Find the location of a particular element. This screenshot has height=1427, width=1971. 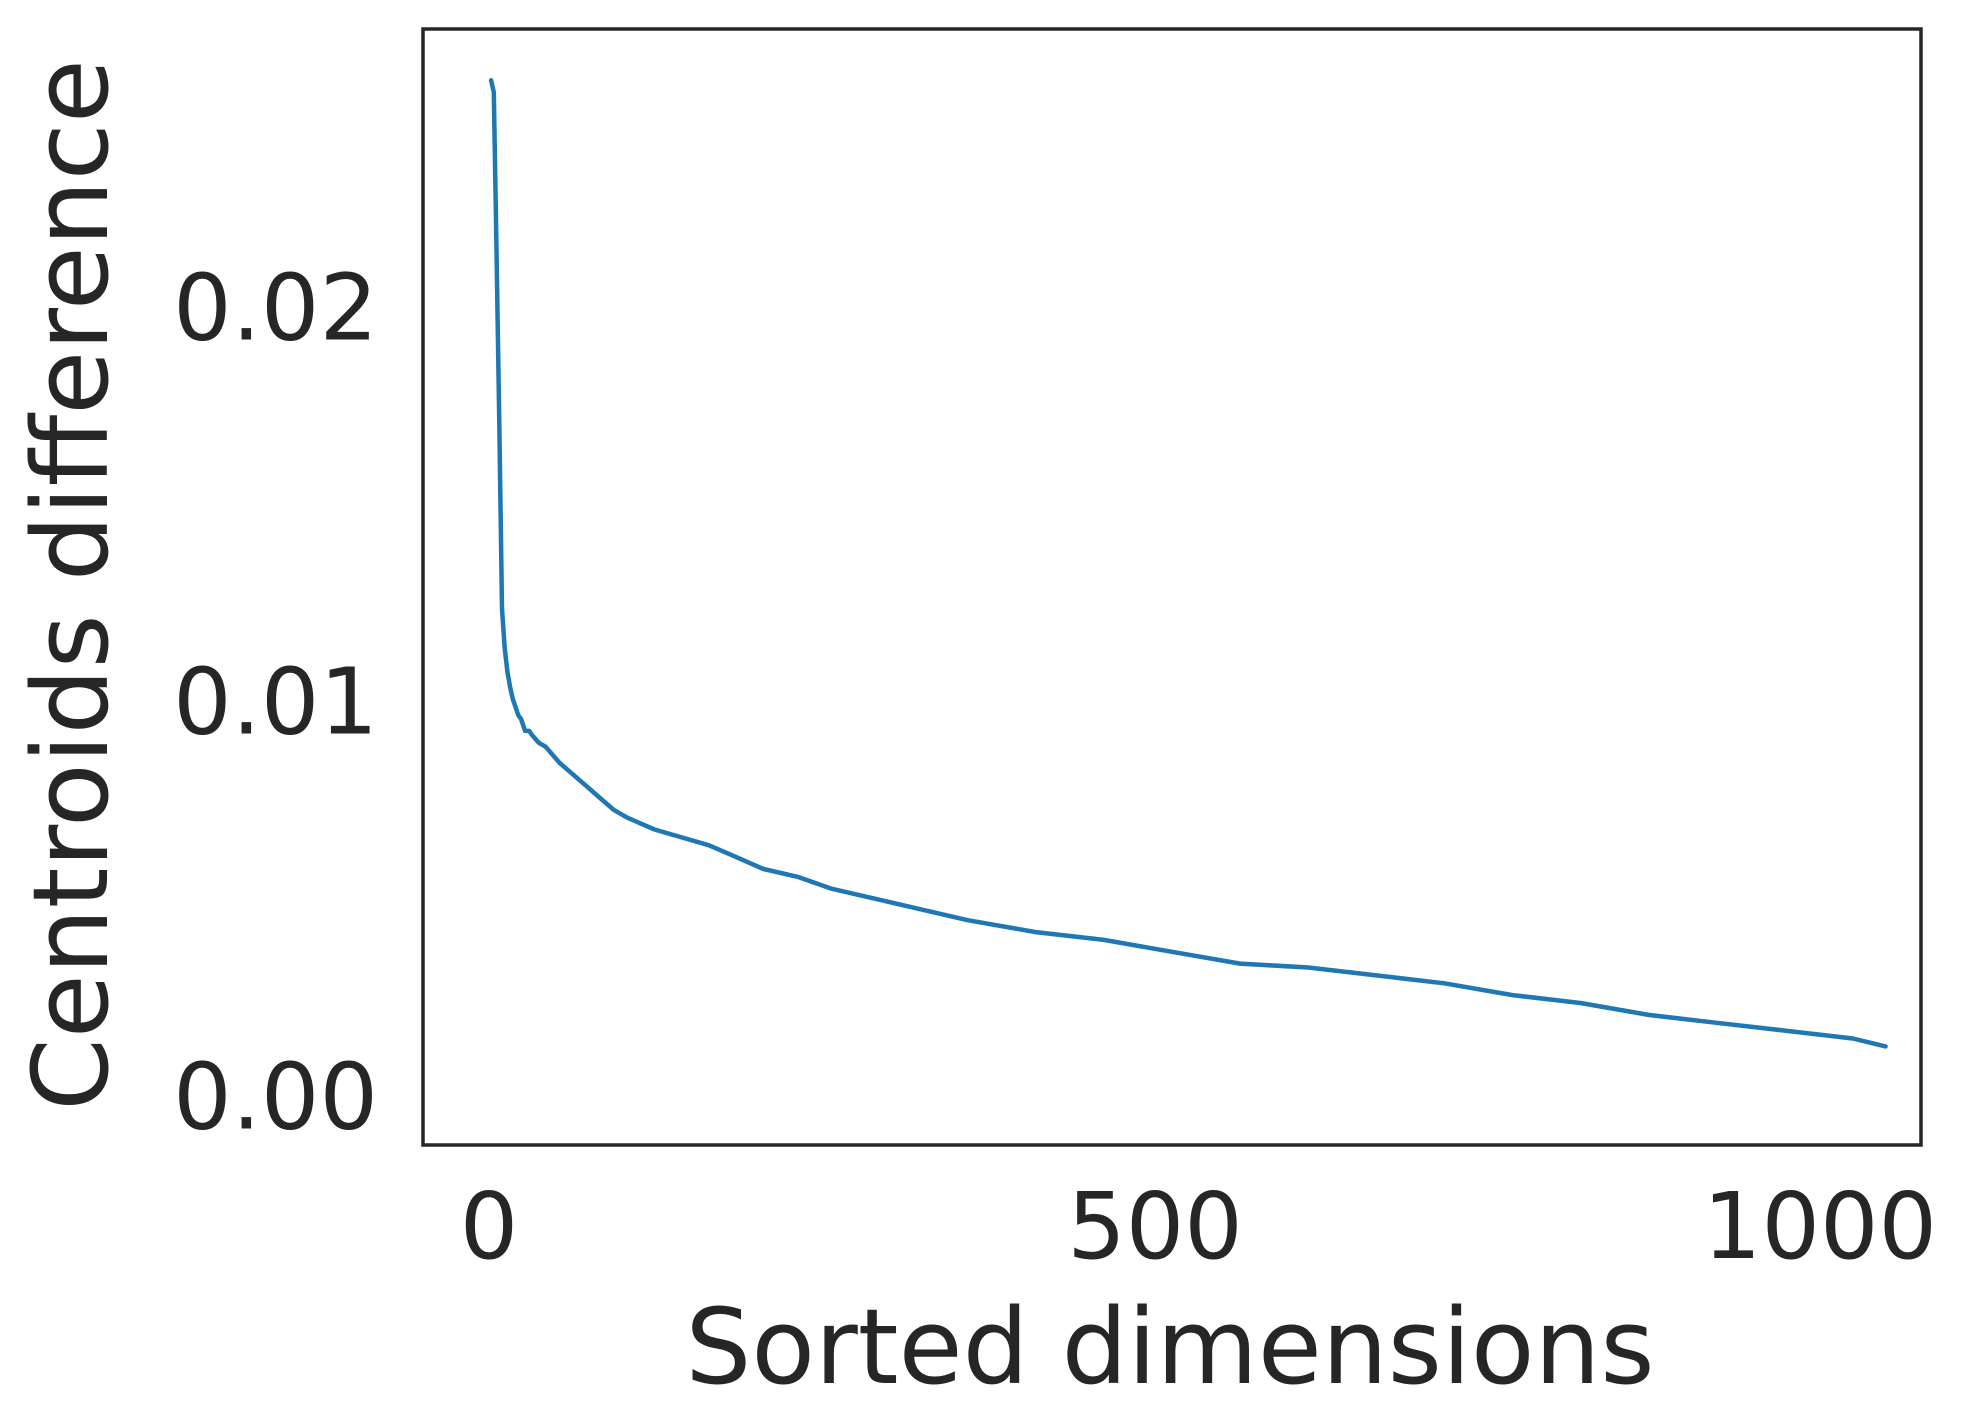

x-axis-ticks: 0 500 1000 is located at coordinates (1198, 1226).